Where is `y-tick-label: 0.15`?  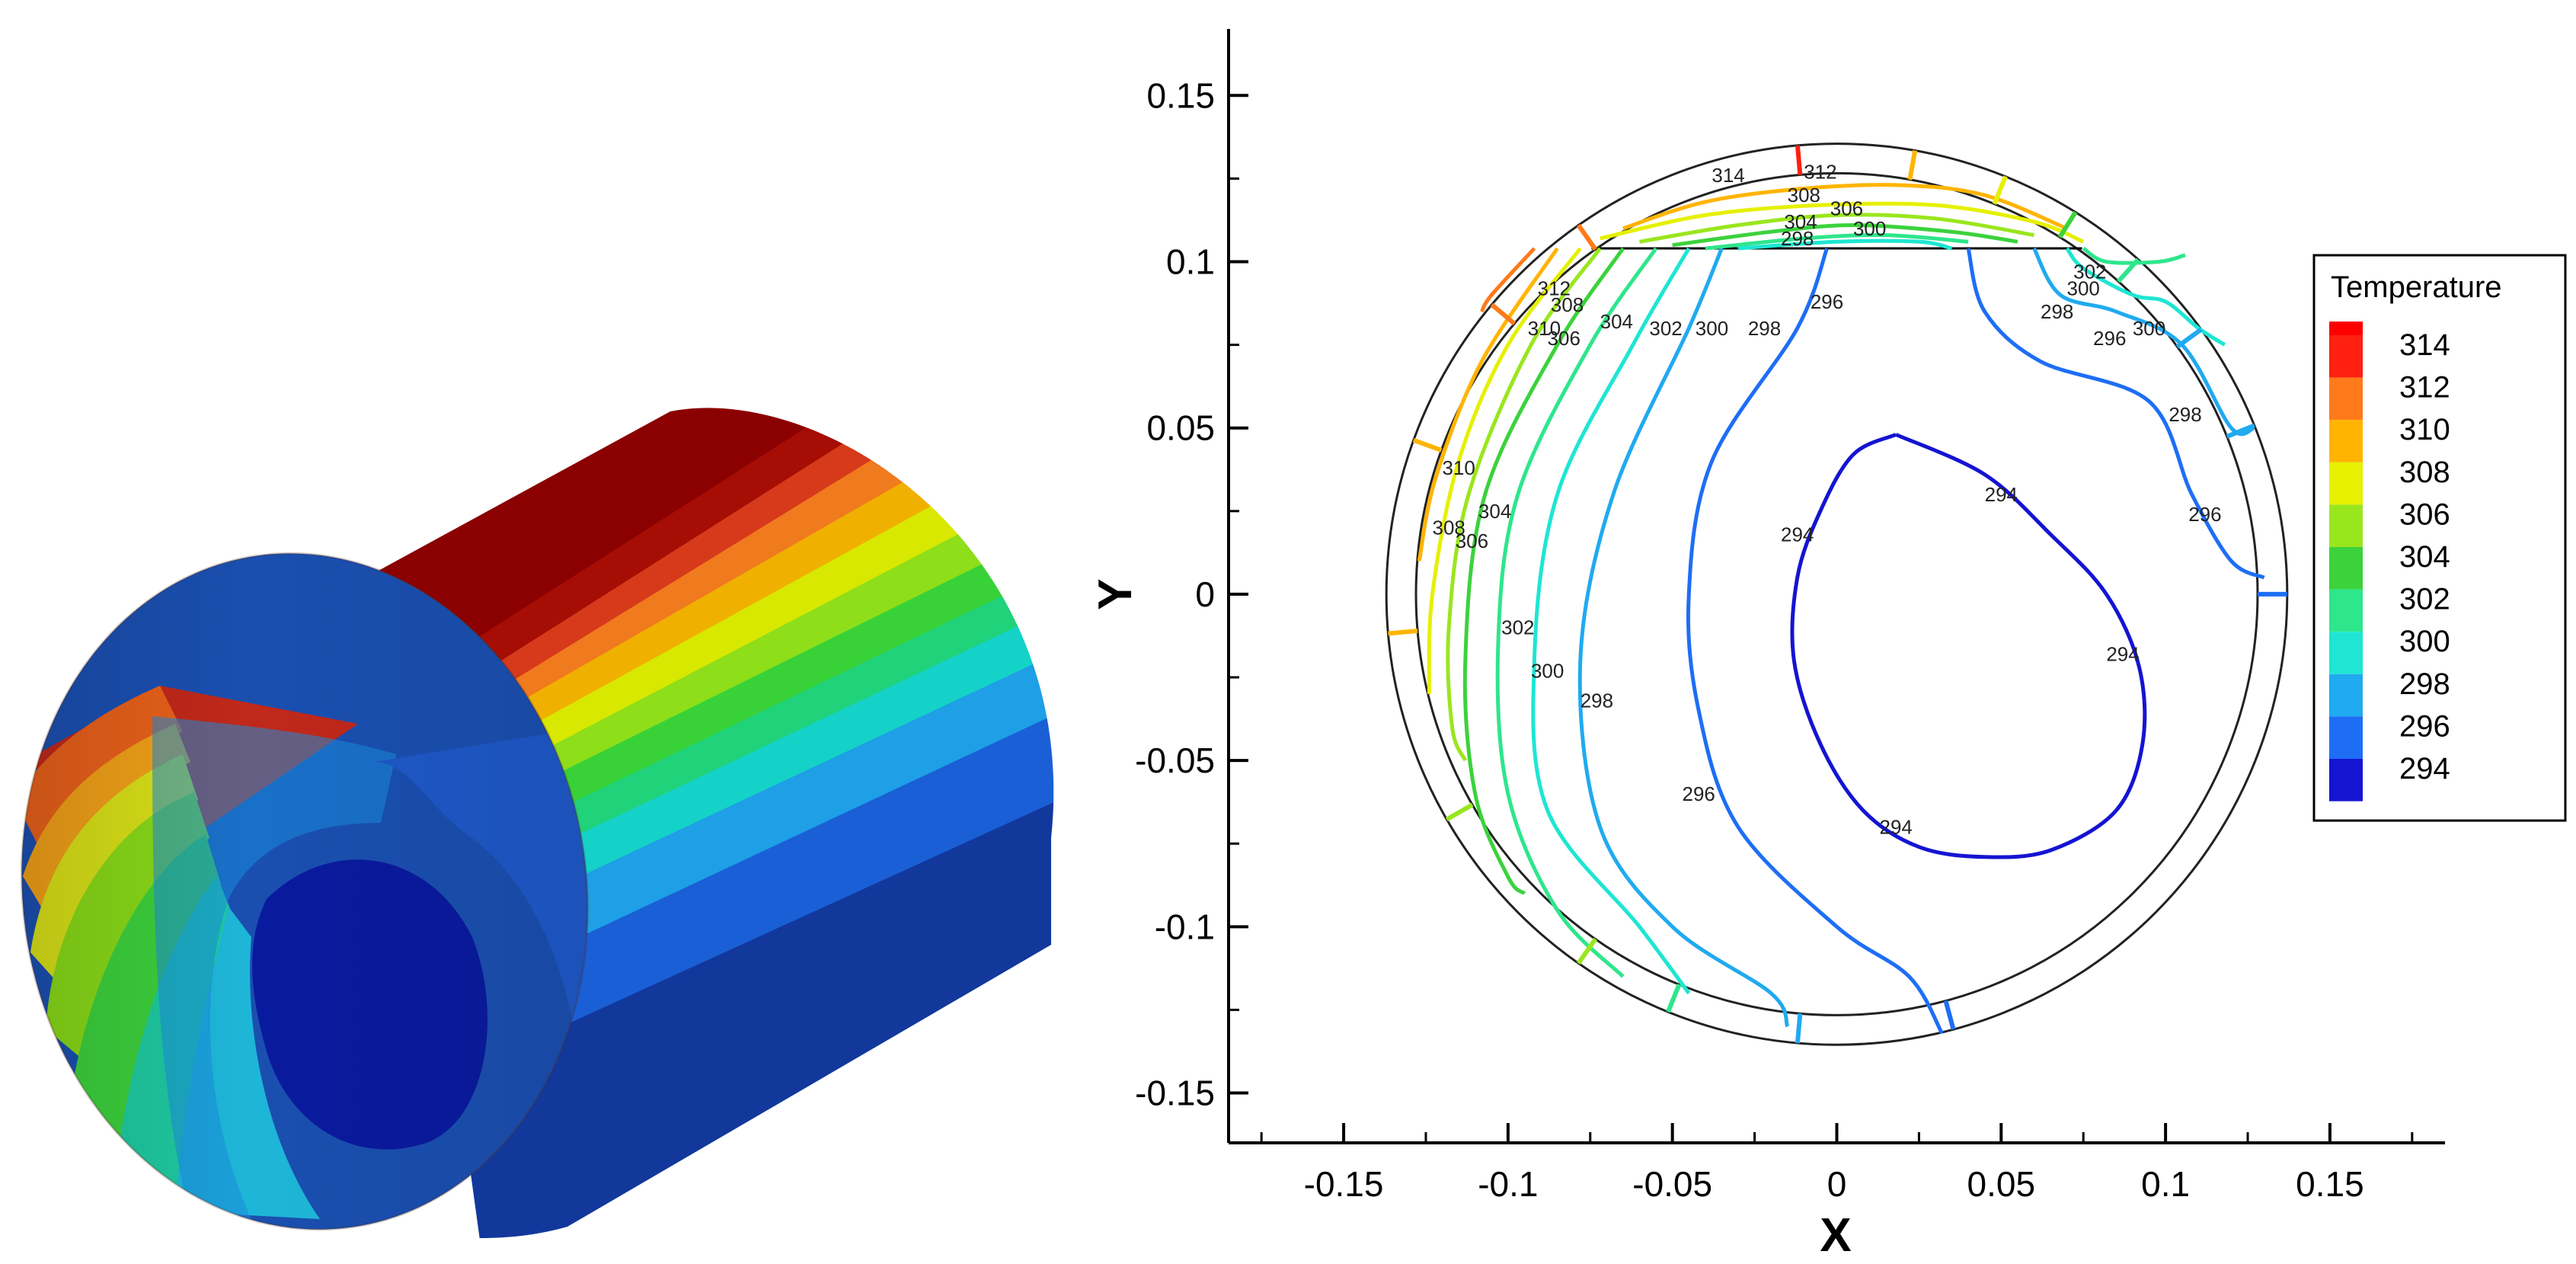
y-tick-label: 0.15 is located at coordinates (1180, 95).